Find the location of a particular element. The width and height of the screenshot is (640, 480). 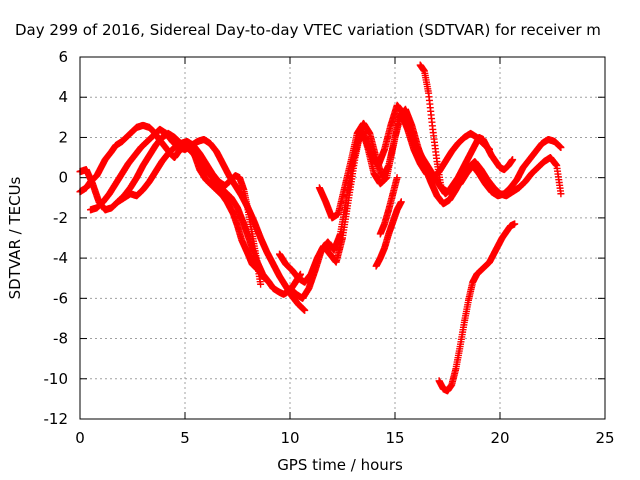

x-tick-label: 5 is located at coordinates (185, 438).